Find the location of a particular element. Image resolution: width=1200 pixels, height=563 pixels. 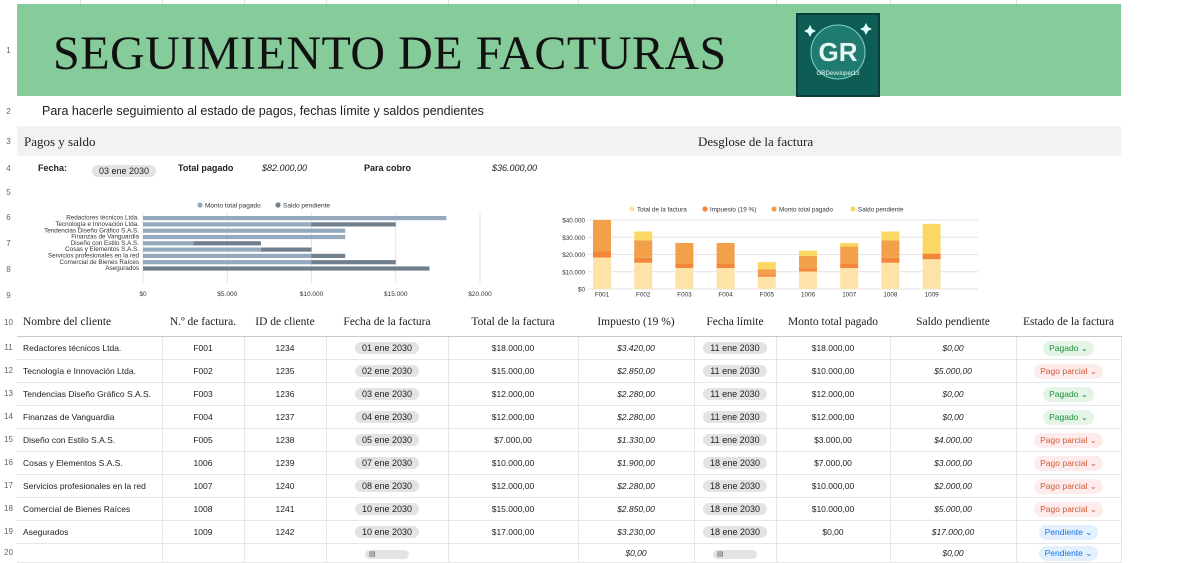

date-chip: 03 ene 2030 is located at coordinates (387, 394).